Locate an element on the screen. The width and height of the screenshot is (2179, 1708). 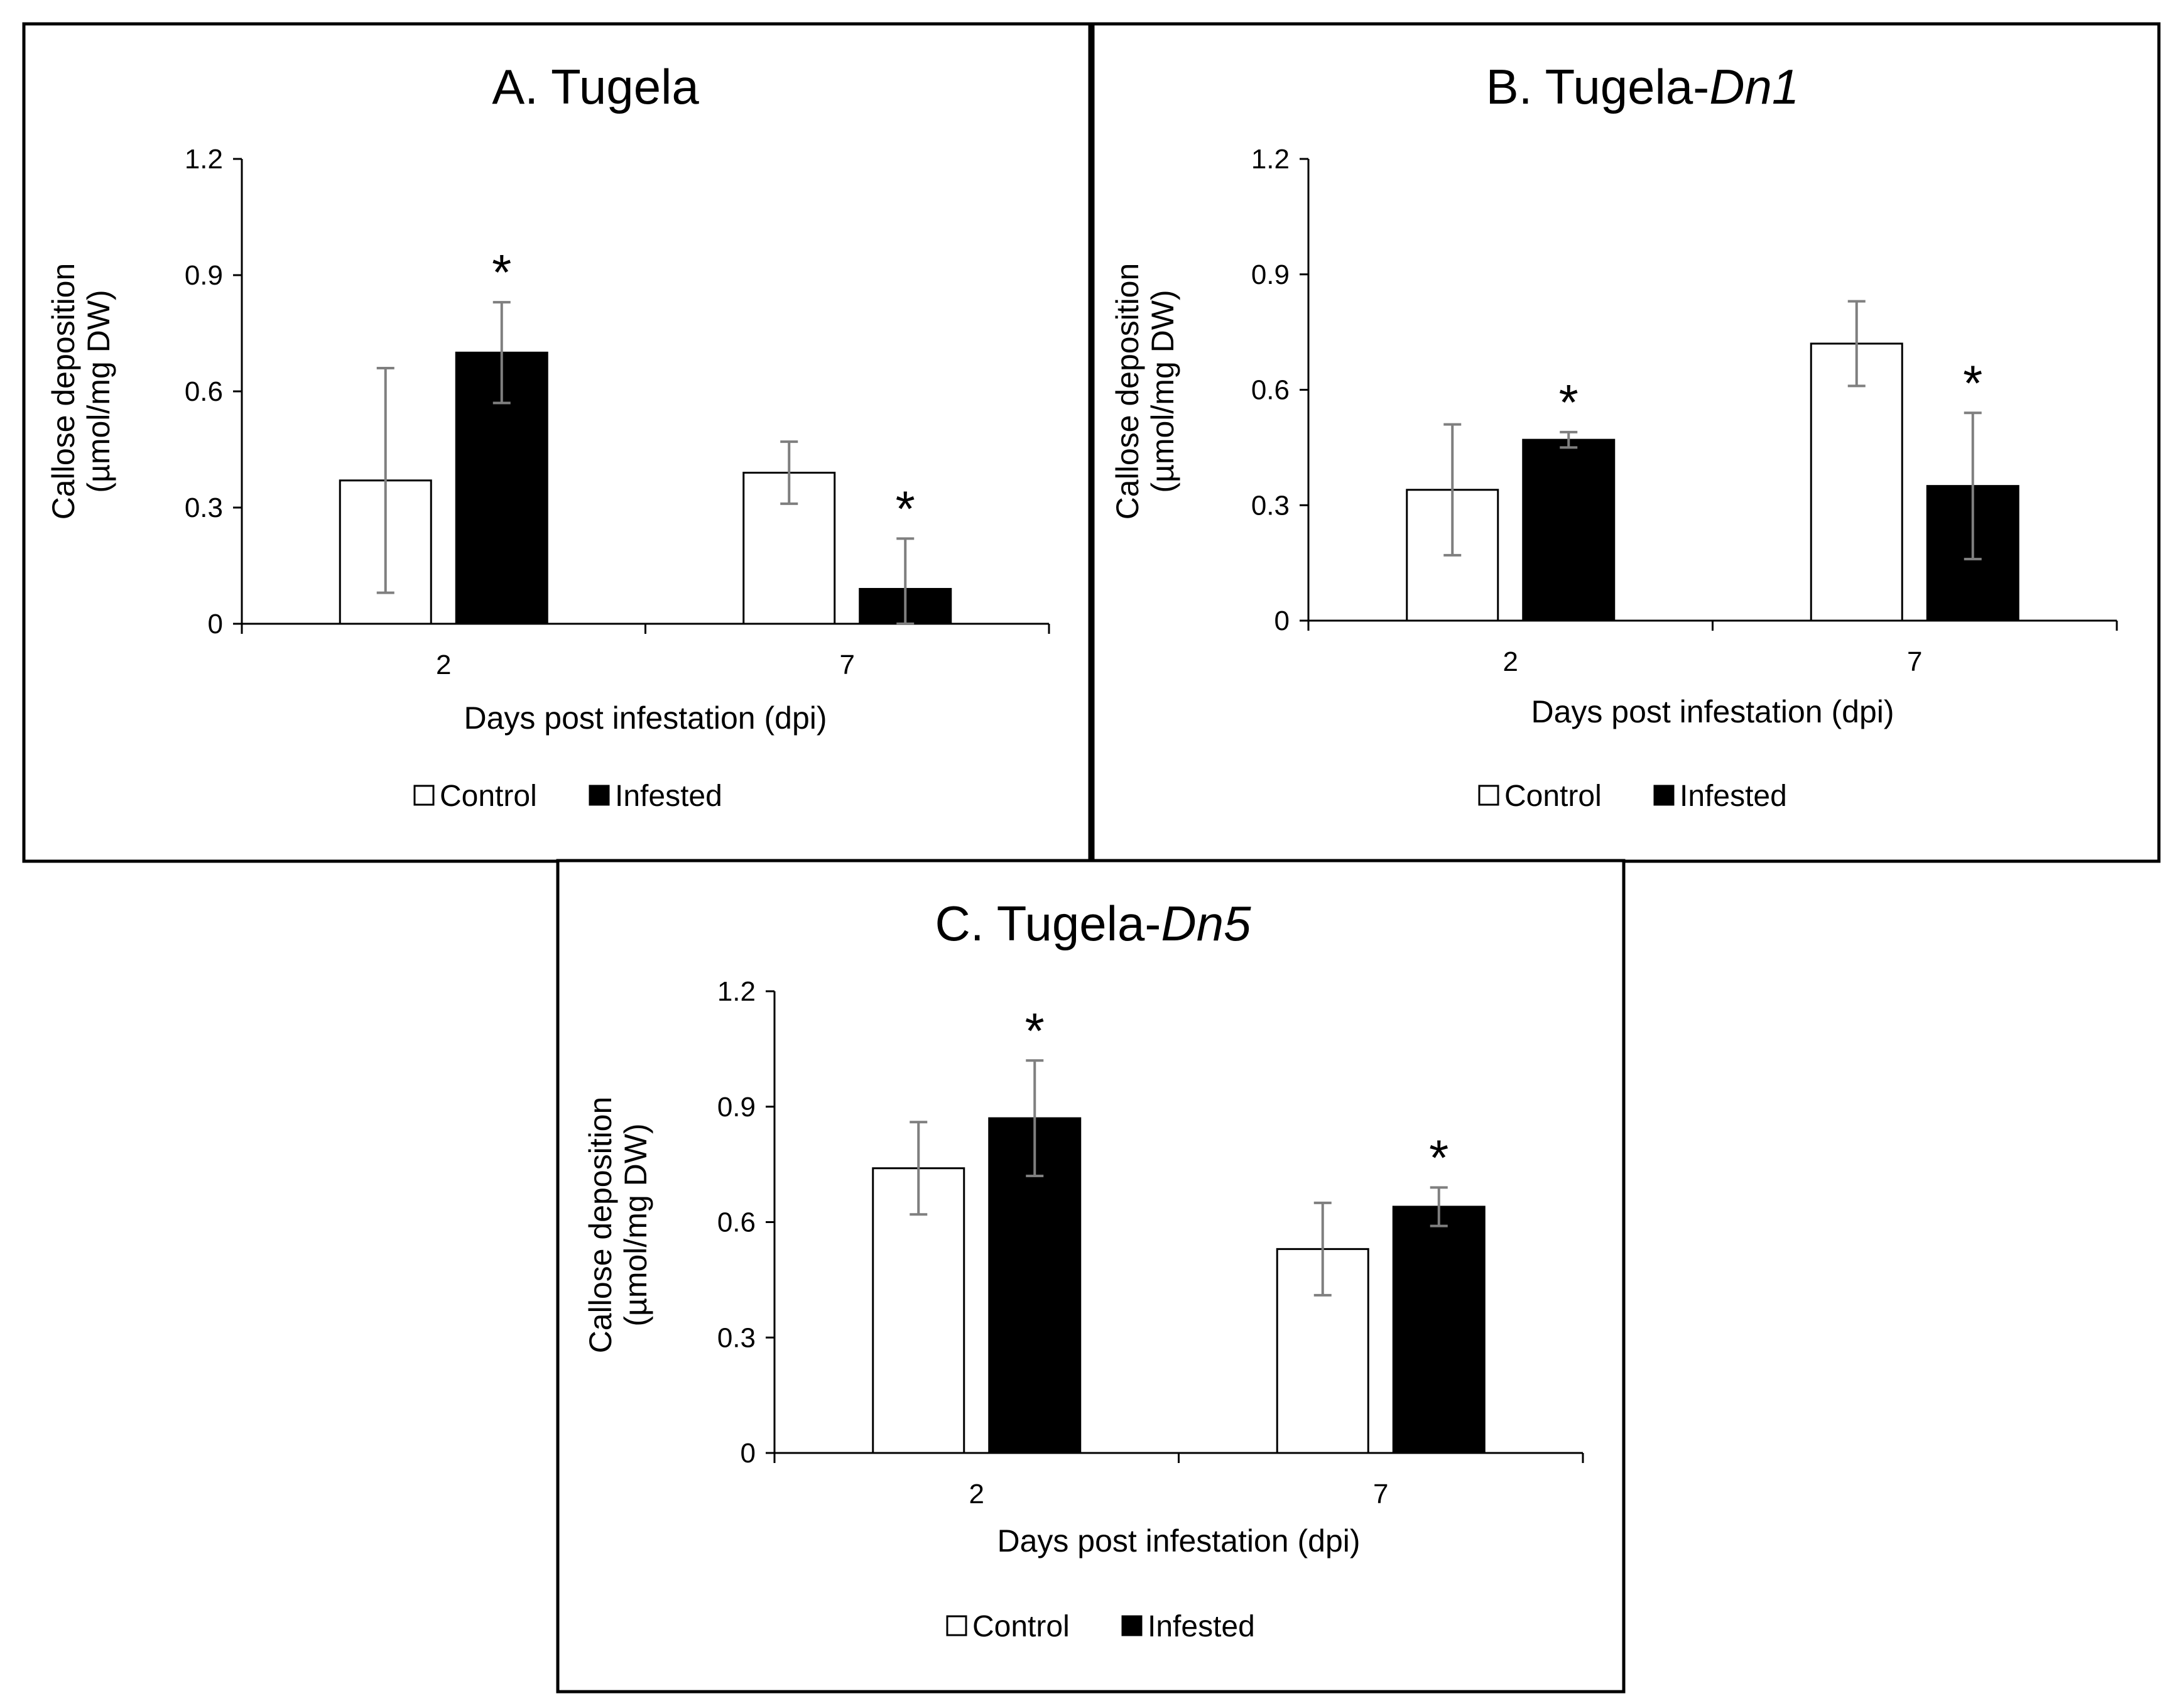
chart-title-main: A. Tugela is located at coordinates (595, 87).